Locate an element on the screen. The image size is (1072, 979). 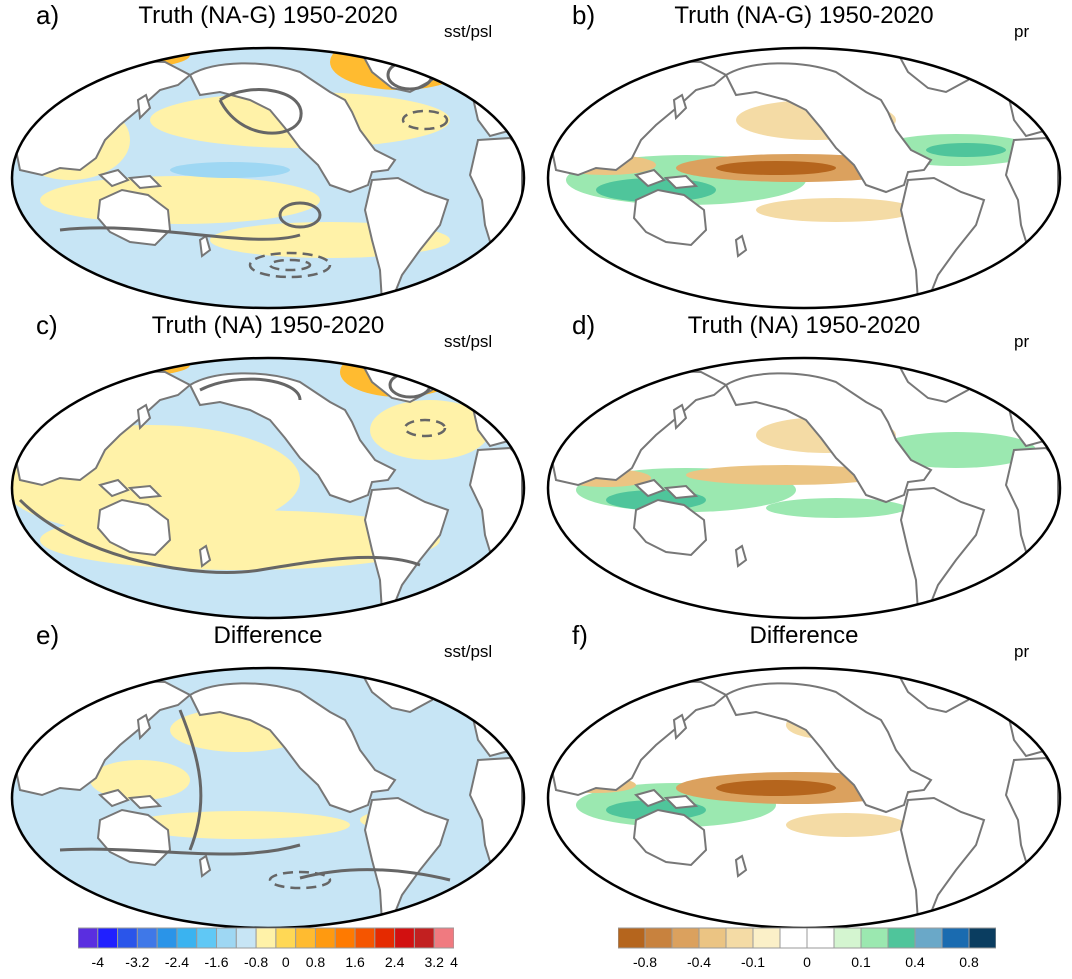
colorbar-tick-label: 0.1 is located at coordinates (861, 962).